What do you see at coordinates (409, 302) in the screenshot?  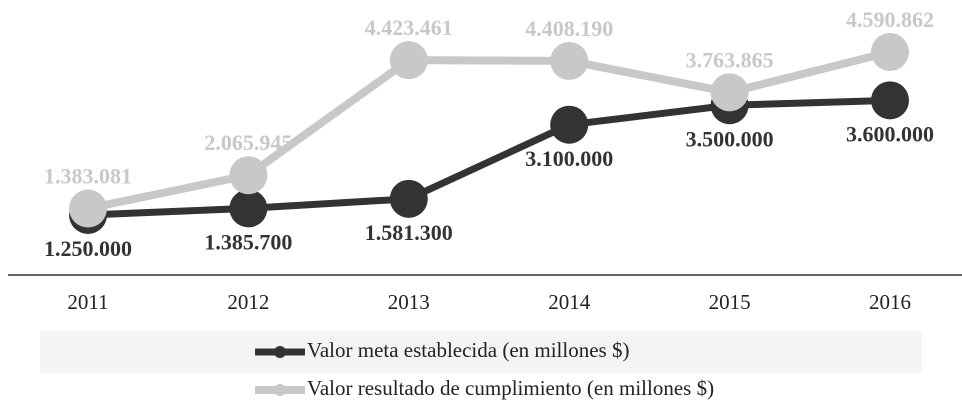 I see `x-tick-label: 2013` at bounding box center [409, 302].